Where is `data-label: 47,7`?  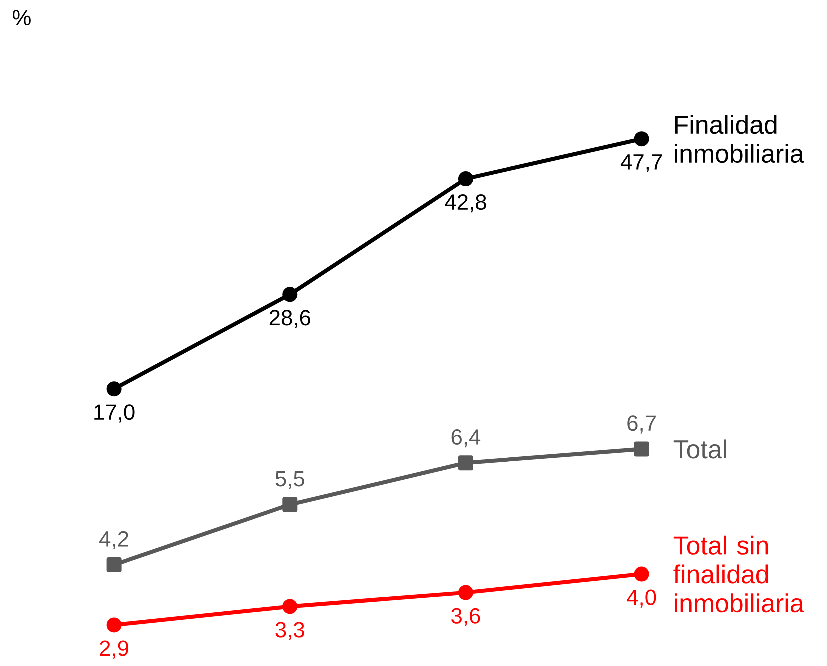 data-label: 47,7 is located at coordinates (641, 163).